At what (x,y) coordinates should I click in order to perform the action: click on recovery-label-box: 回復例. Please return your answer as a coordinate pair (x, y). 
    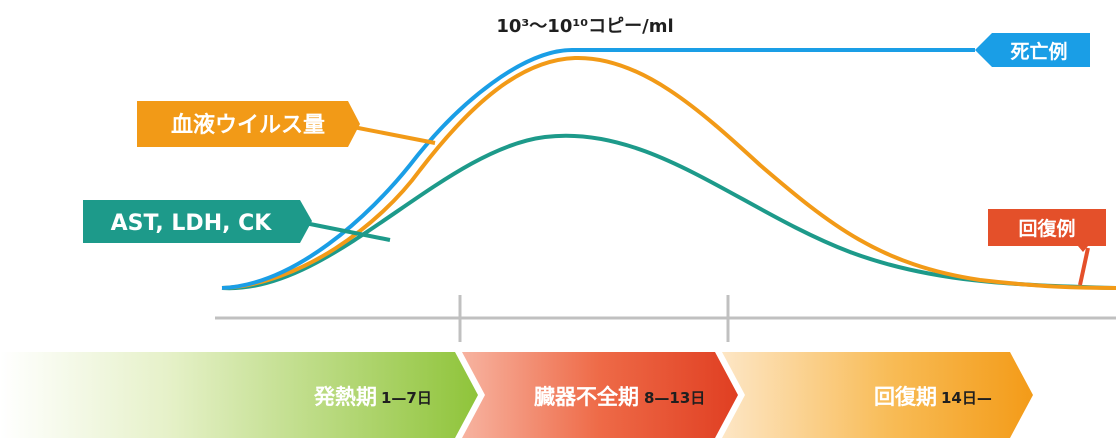
    Looking at the image, I should click on (1047, 230).